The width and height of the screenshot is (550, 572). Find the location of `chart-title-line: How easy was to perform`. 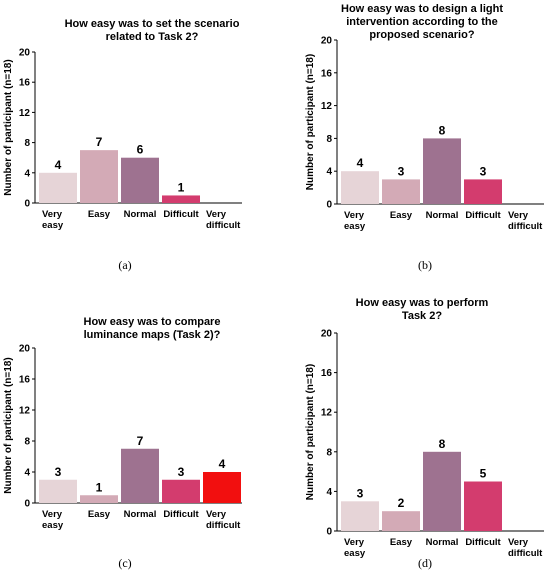

chart-title-line: How easy was to perform is located at coordinates (422, 303).